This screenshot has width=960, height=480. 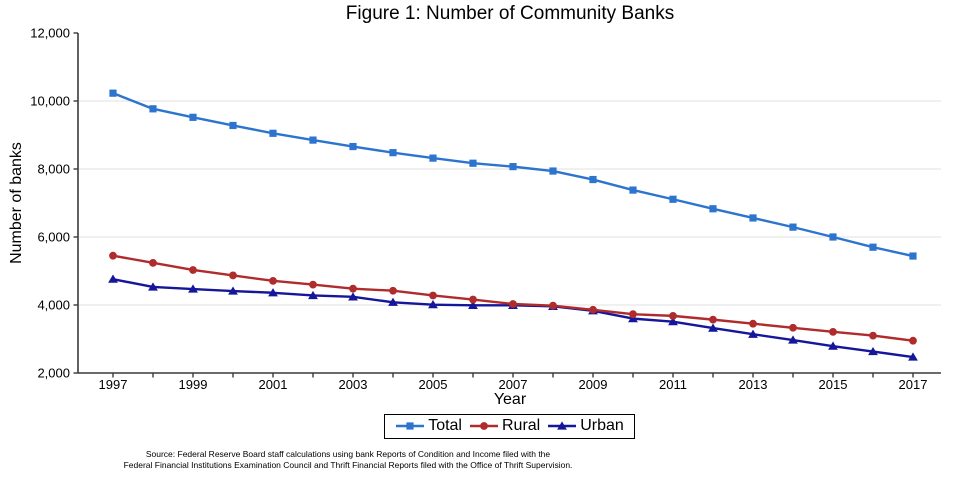 I want to click on x-tick-label: 2007, so click(x=513, y=384).